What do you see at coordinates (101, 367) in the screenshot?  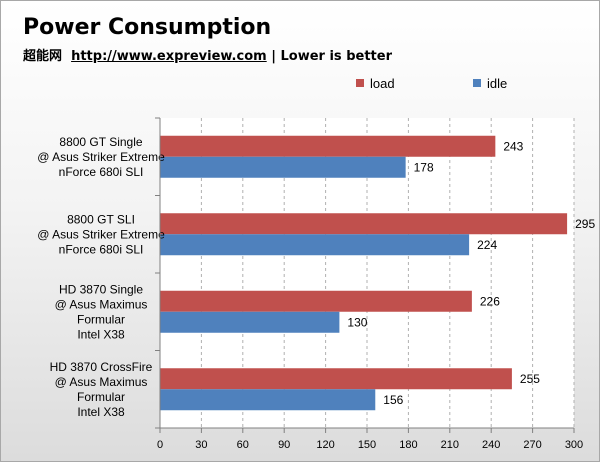 I see `category-label: HD 3870 CrossFire` at bounding box center [101, 367].